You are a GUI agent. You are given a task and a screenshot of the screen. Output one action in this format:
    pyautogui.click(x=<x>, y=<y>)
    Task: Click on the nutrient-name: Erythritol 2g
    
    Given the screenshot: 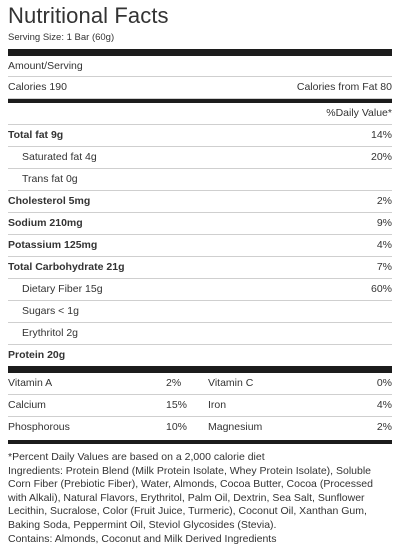 What is the action you would take?
    pyautogui.click(x=50, y=333)
    